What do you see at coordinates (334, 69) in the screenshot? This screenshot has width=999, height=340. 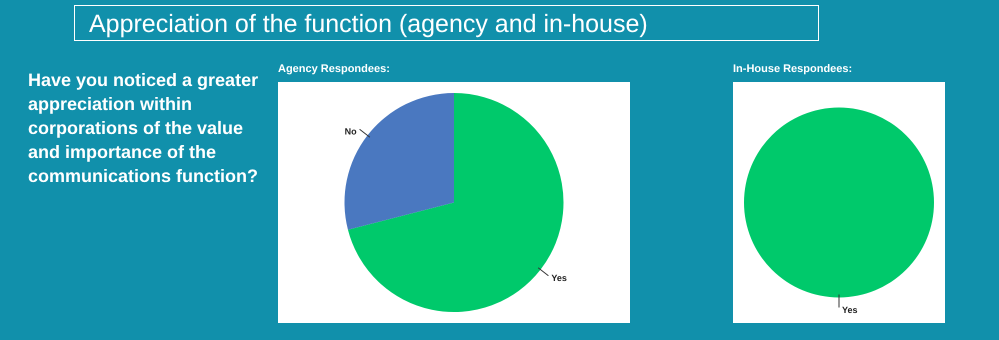 I see `chart-title: Agency Respondees:` at bounding box center [334, 69].